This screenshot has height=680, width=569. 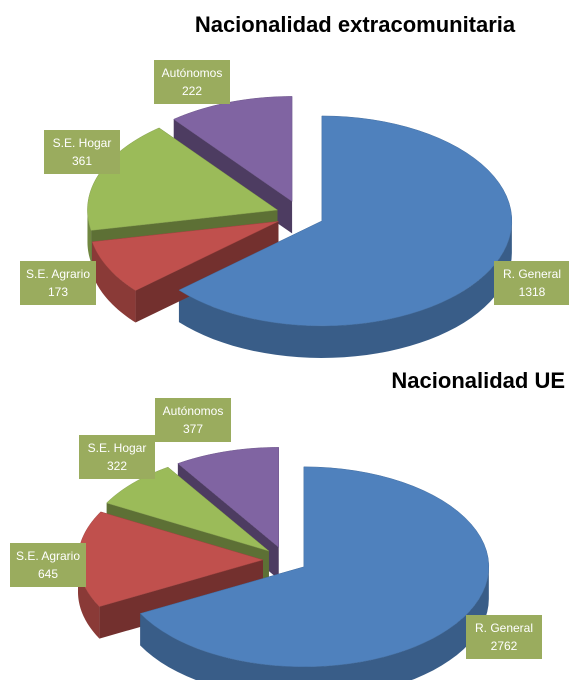 What do you see at coordinates (117, 466) in the screenshot?
I see `label-value: 322` at bounding box center [117, 466].